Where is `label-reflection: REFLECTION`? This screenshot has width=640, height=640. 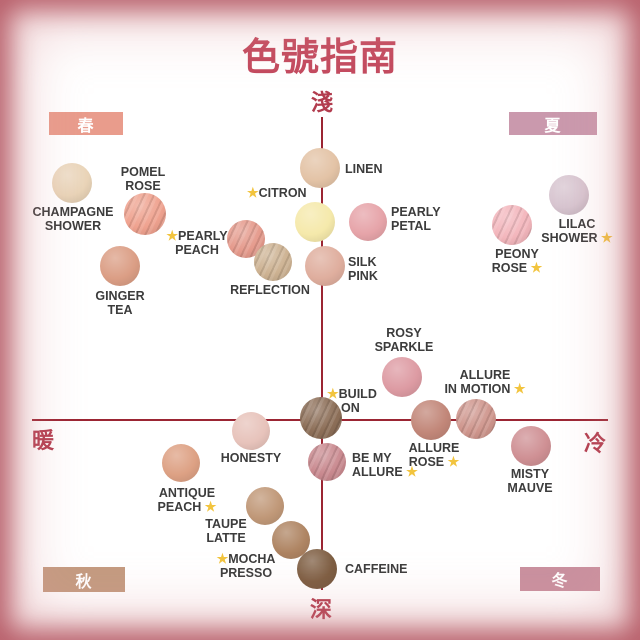
label-reflection: REFLECTION is located at coordinates (270, 290).